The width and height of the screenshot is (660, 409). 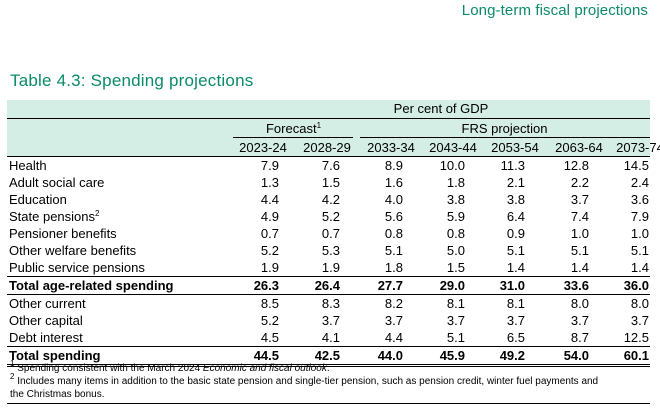 What do you see at coordinates (579, 303) in the screenshot?
I see `value-cell: 8.0` at bounding box center [579, 303].